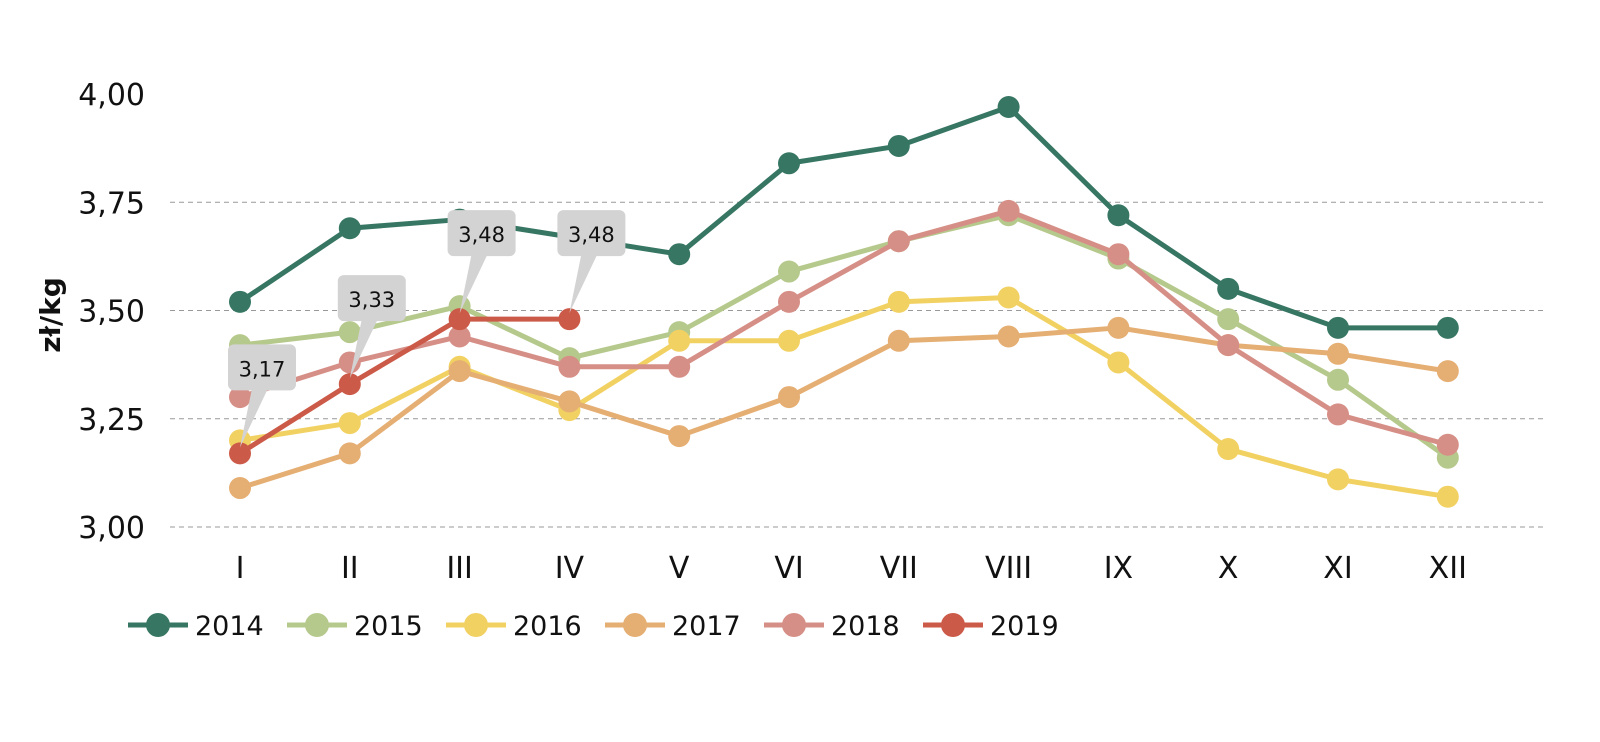 This screenshot has height=742, width=1600. Describe the element at coordinates (459, 568) in the screenshot. I see `x-tick-label: III` at that location.